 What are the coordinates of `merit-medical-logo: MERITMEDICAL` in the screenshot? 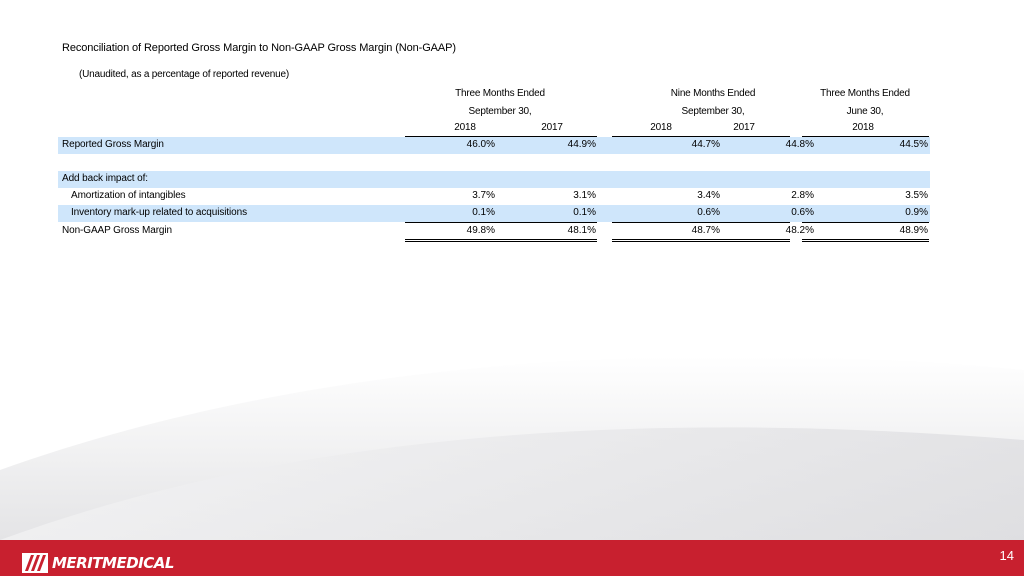 It's located at (98, 563).